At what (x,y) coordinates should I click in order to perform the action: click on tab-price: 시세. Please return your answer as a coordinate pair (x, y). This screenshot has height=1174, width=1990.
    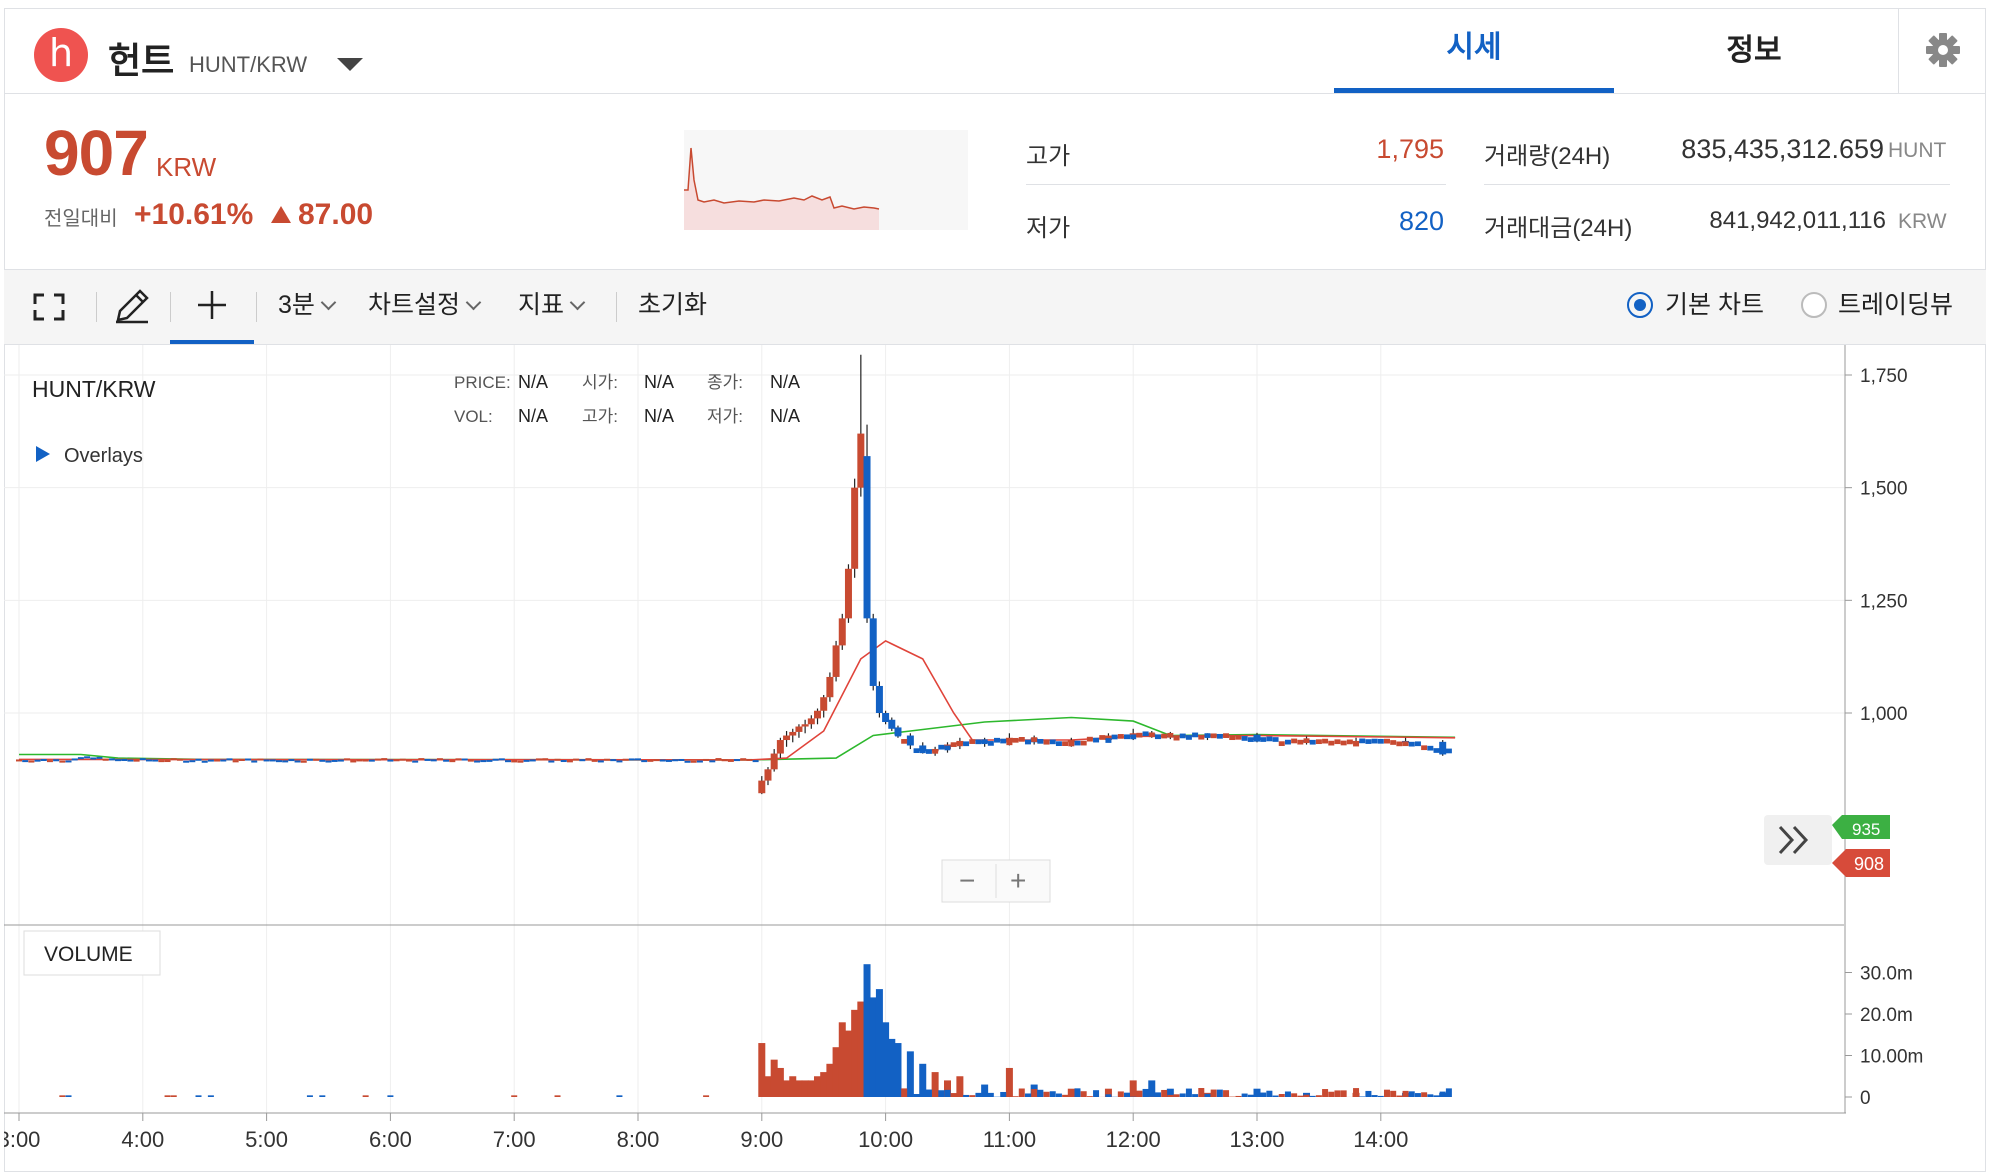
    Looking at the image, I should click on (1474, 50).